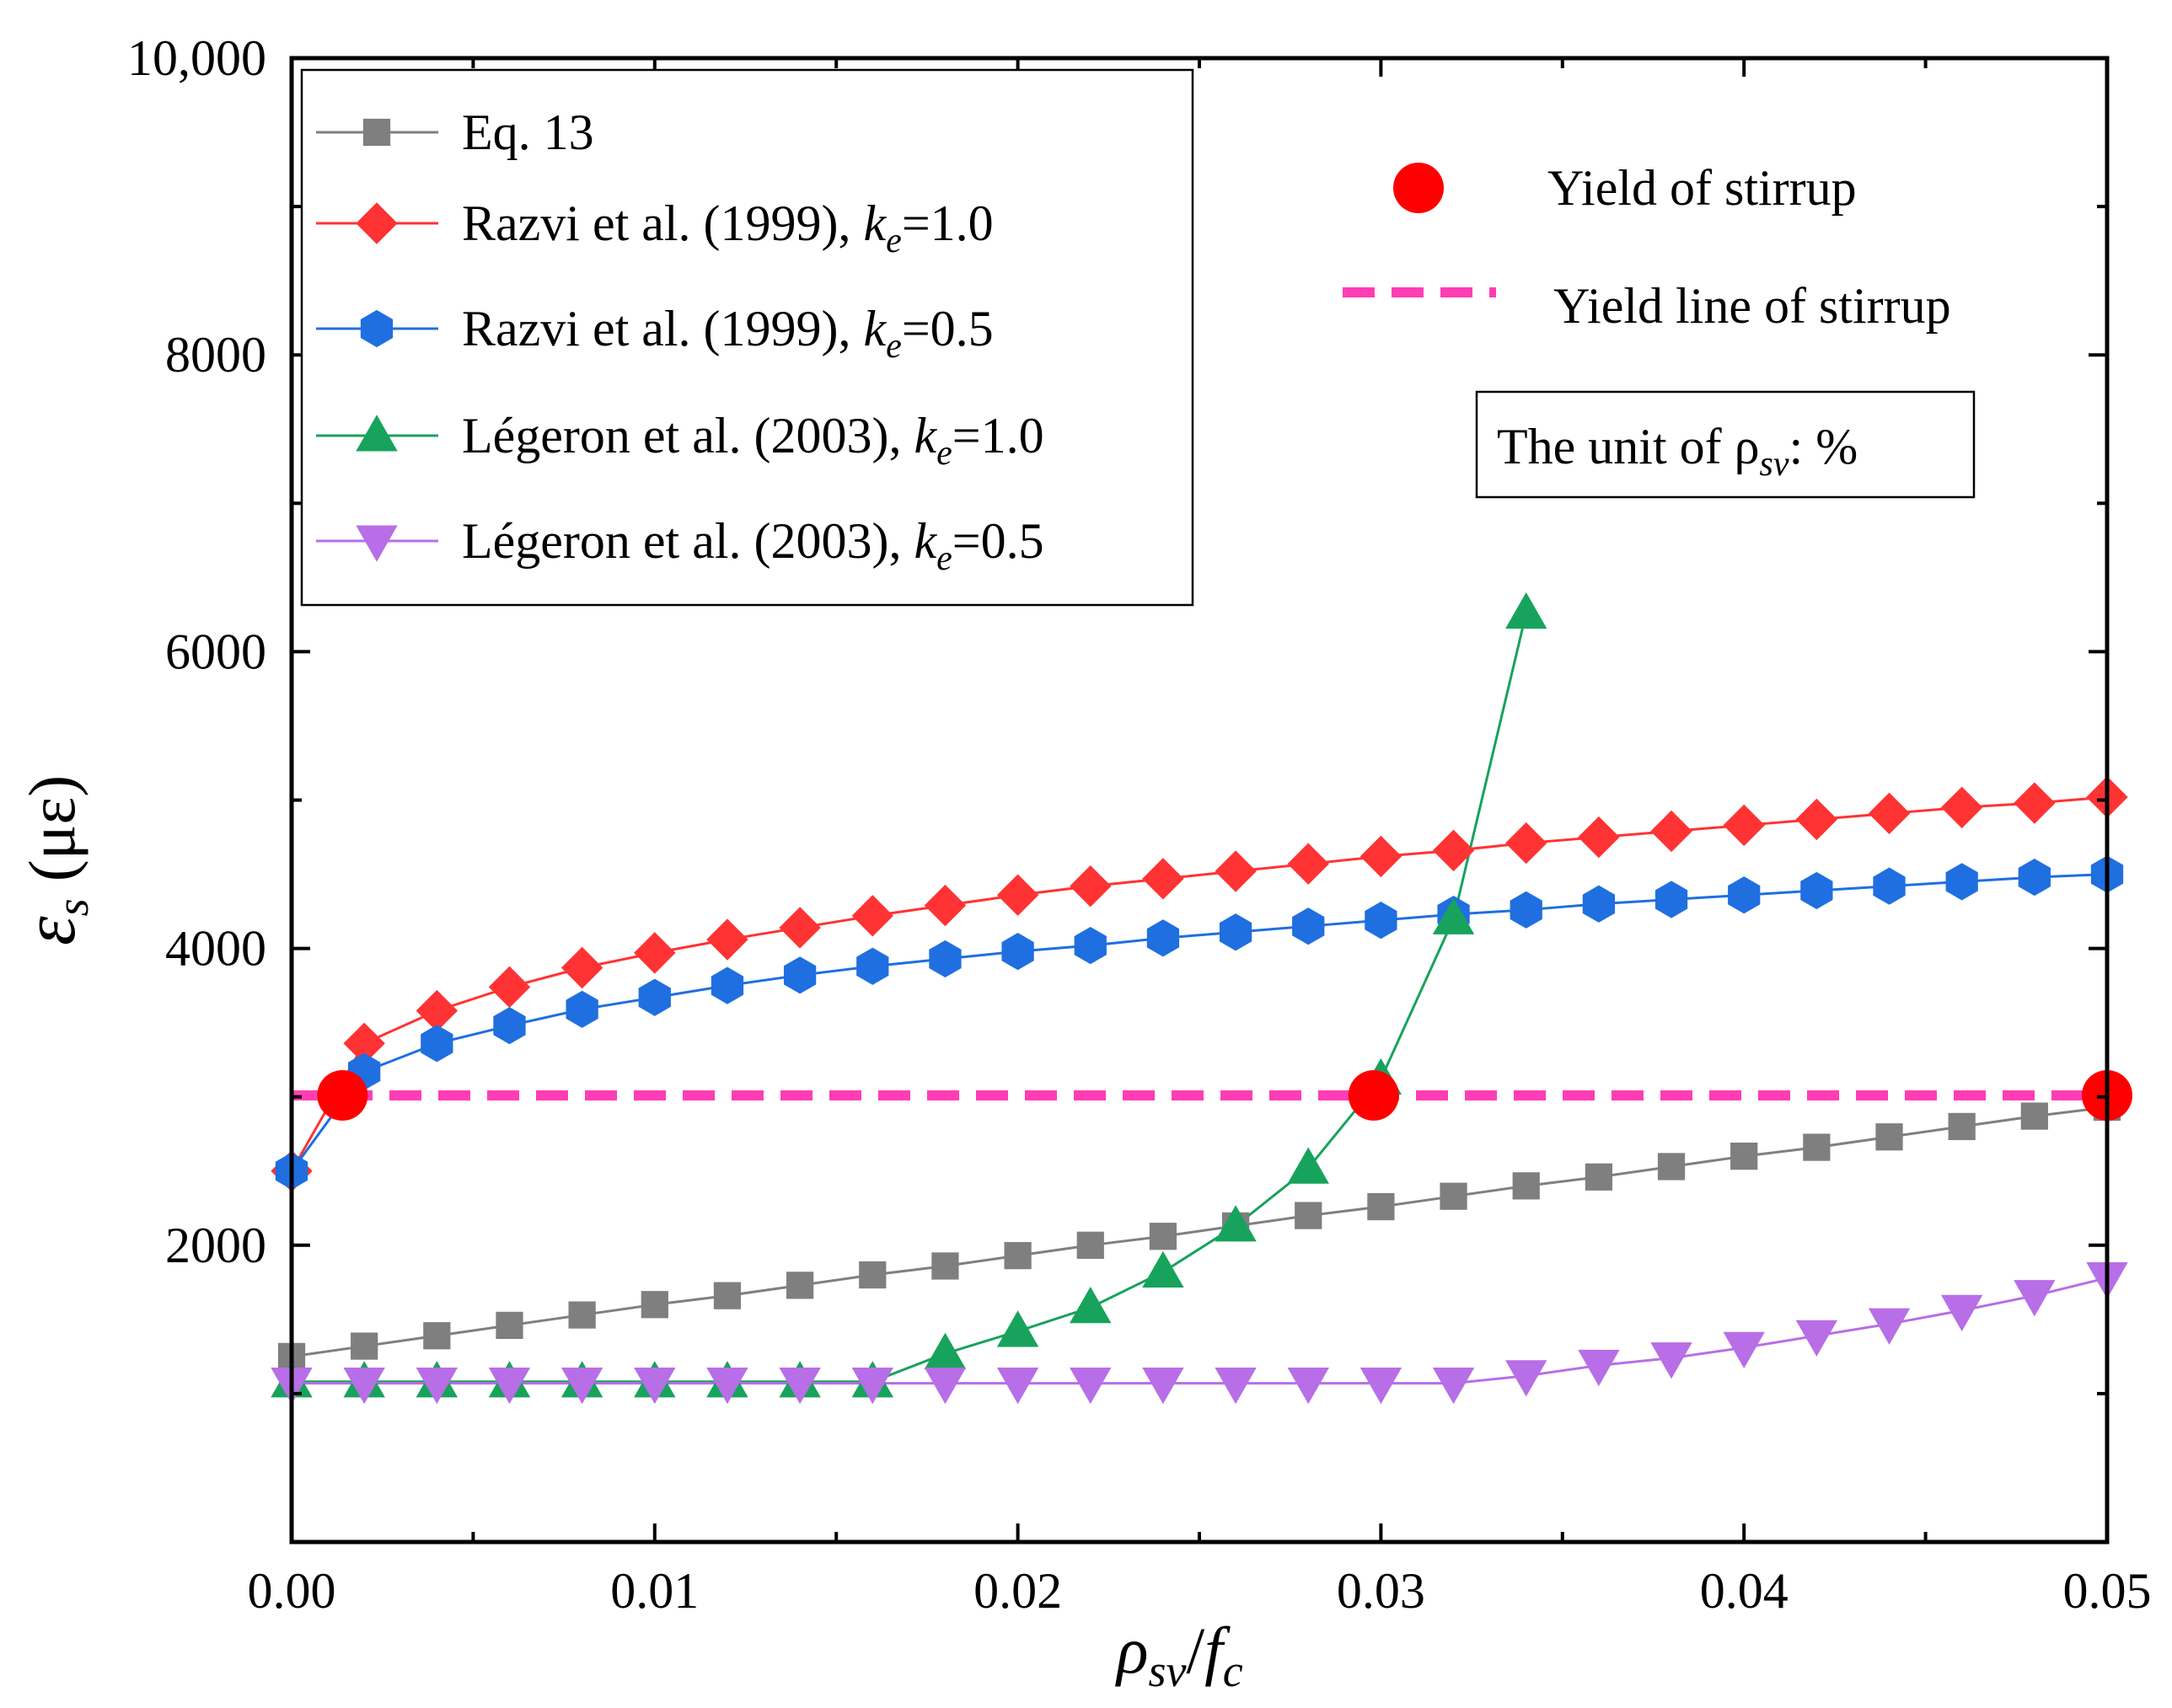 The image size is (2172, 1708). I want to click on x-tick-label: 0.03, so click(1381, 1591).